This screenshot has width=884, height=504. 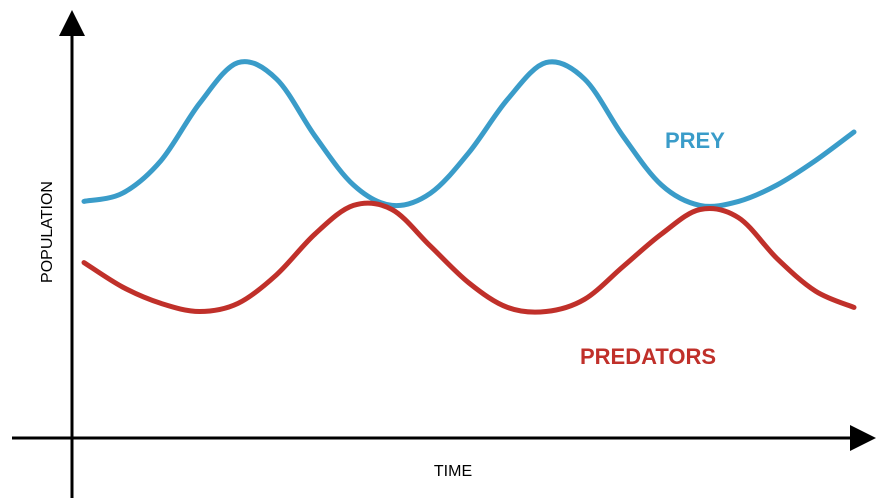 I want to click on x-axis-title: TIME, so click(x=453, y=471).